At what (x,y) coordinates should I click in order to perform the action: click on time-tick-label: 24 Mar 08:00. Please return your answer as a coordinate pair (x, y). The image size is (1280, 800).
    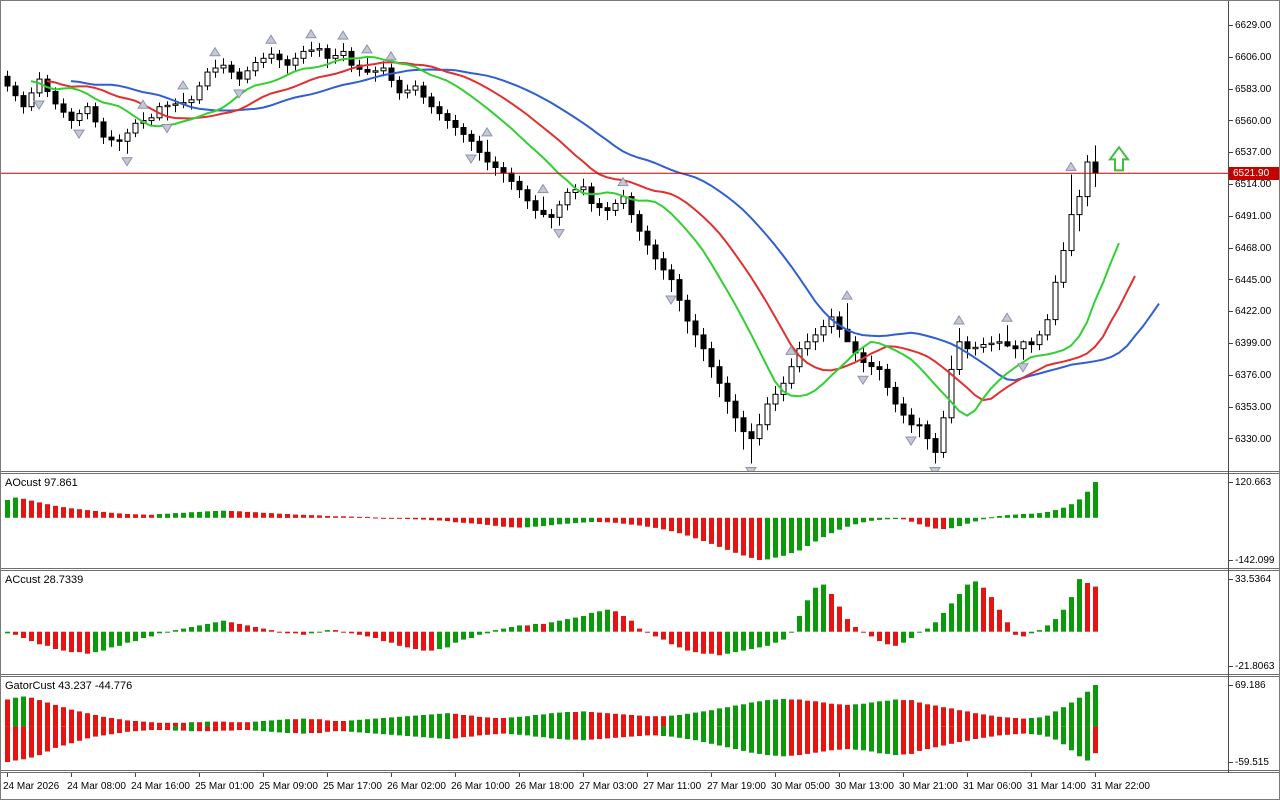
    Looking at the image, I should click on (96, 786).